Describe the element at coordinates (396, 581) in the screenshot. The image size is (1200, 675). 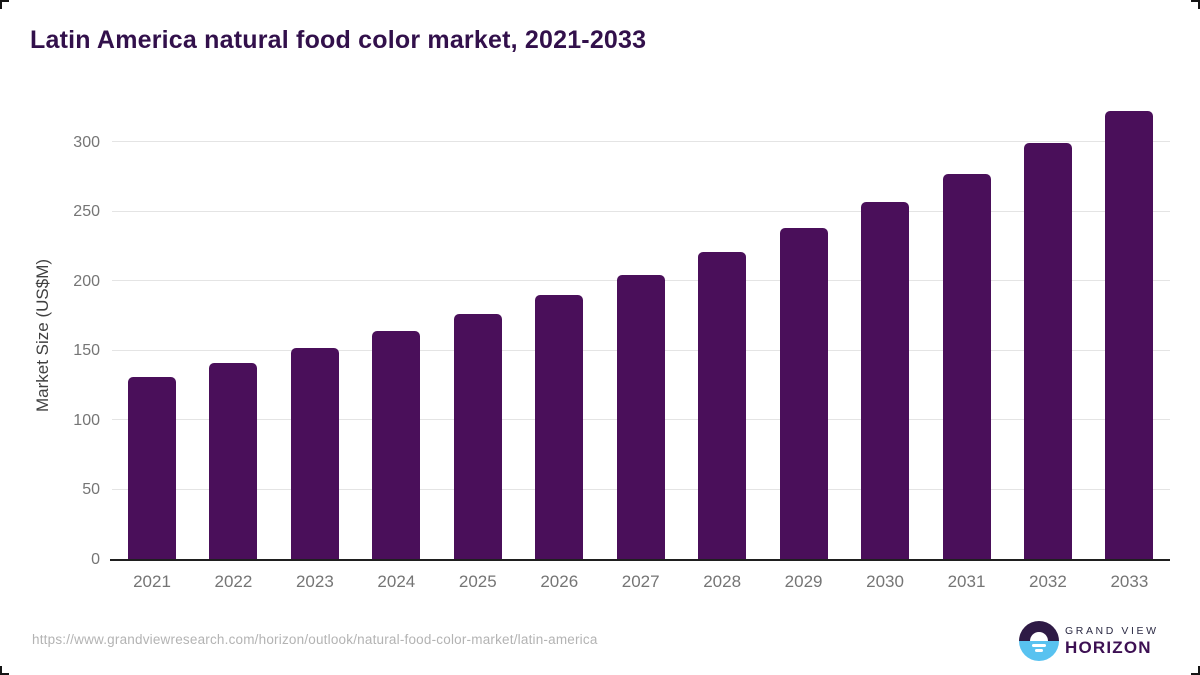
I see `x-tick-2024: 2024` at that location.